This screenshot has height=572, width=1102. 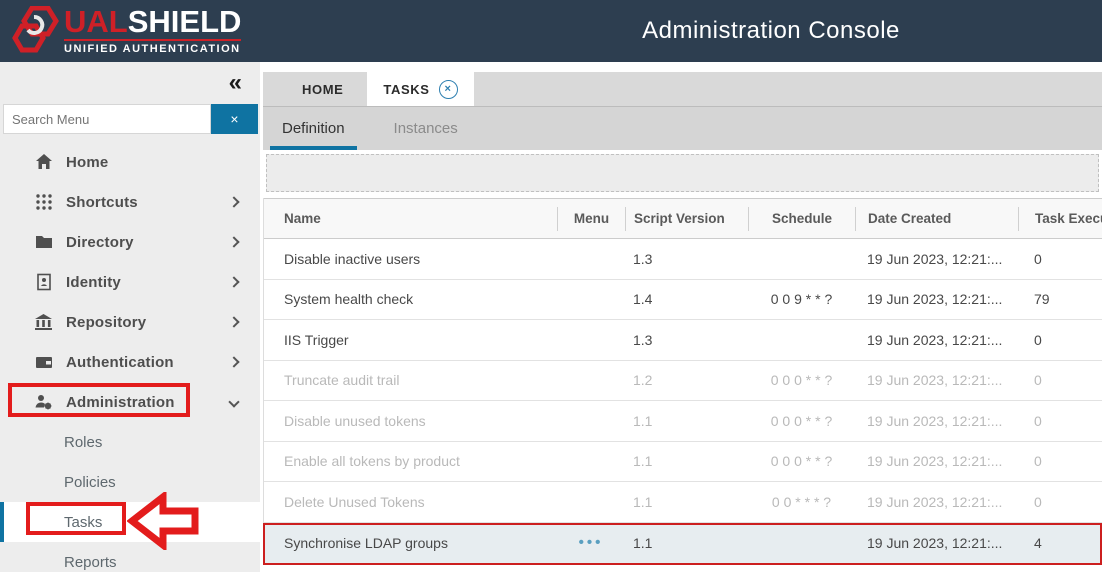 I want to click on sidebar-item-label: Policies, so click(x=90, y=482).